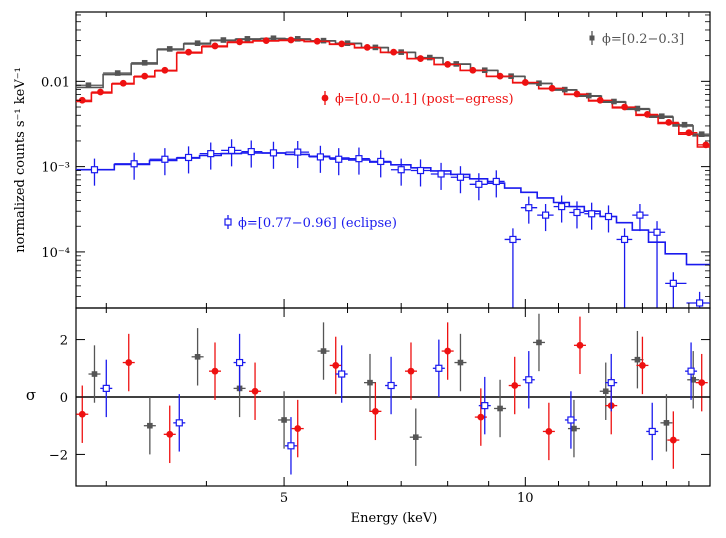 The height and width of the screenshot is (538, 726). Describe the element at coordinates (417, 99) in the screenshot. I see `phase_00_01-legend-entry: ϕ=[0.0−0.1] (post−egress)` at that location.